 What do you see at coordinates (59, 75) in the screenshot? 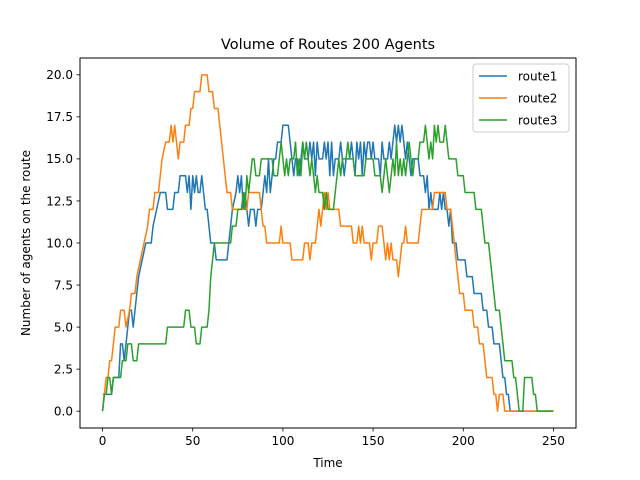
I see `y-tick-label: 20.0` at bounding box center [59, 75].